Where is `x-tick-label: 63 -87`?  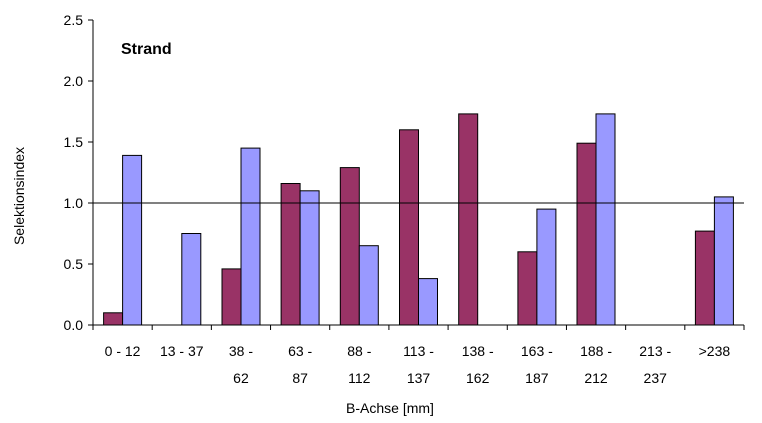 x-tick-label: 63 -87 is located at coordinates (300, 364).